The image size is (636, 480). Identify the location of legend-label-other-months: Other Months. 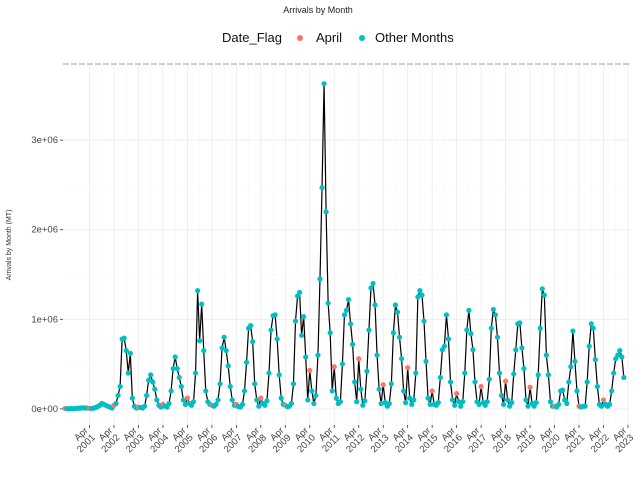
(414, 37).